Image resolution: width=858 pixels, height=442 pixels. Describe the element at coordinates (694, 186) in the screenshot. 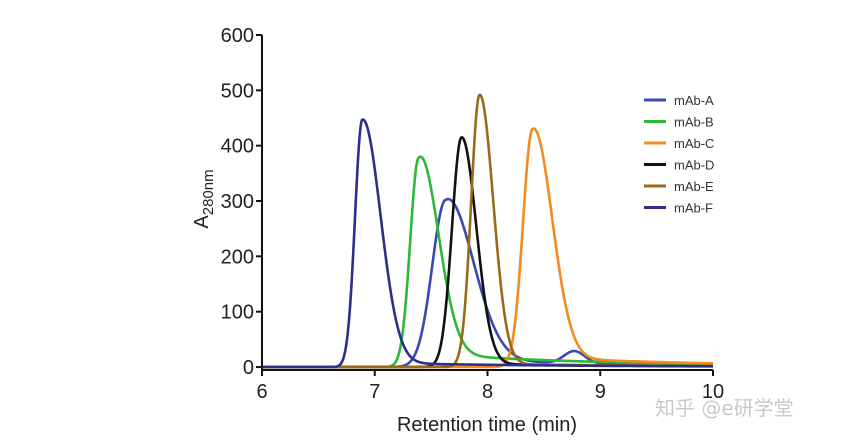

I see `legend-label-mab-e: mAb-E` at that location.